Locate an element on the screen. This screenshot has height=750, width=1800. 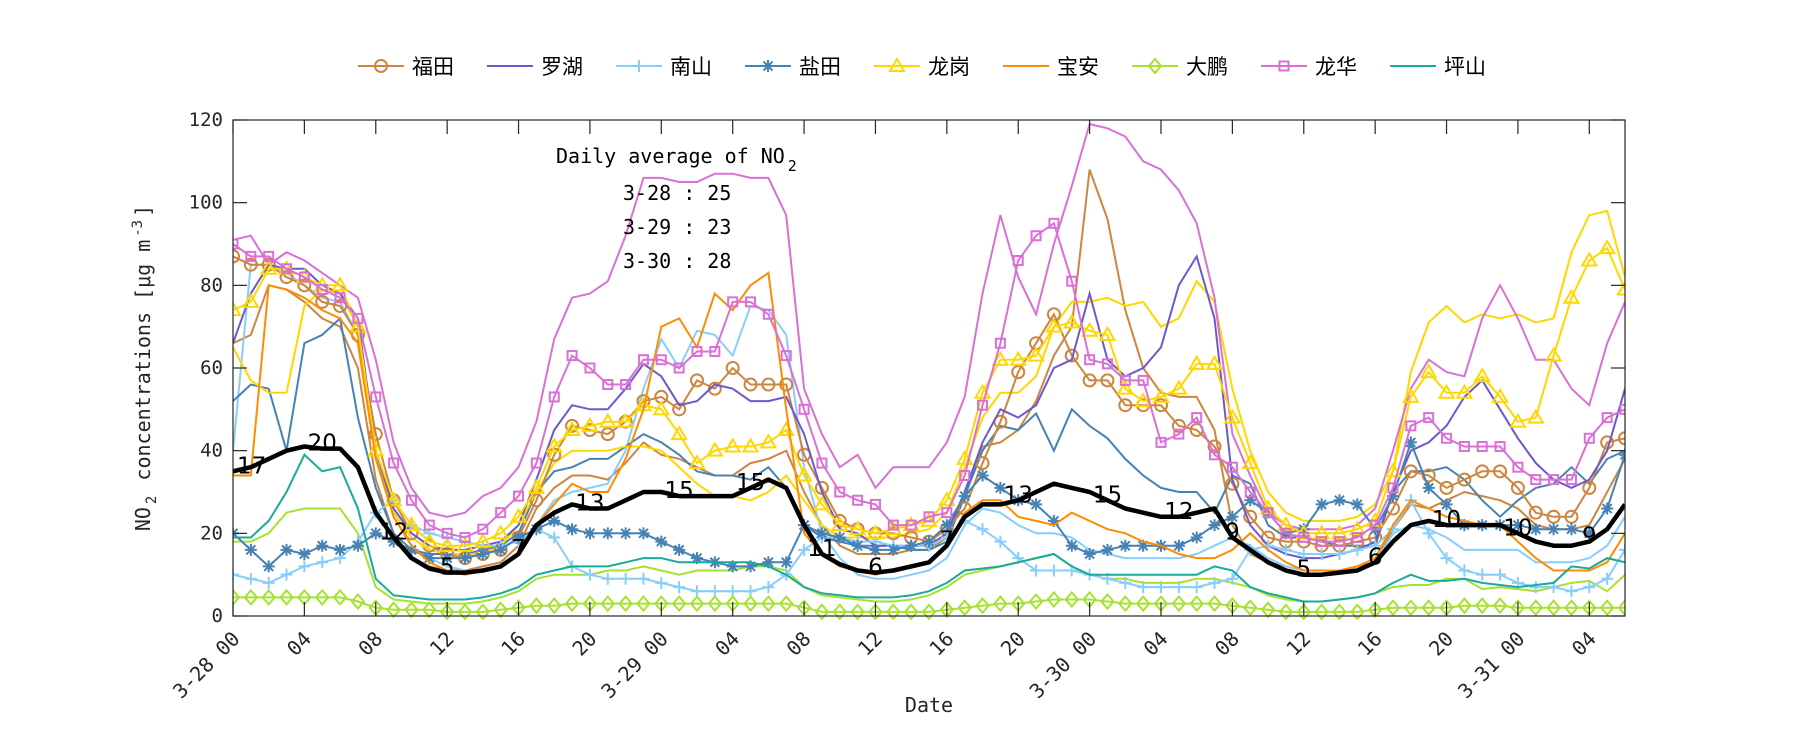
average-value-label: 13 is located at coordinates (1018, 495).